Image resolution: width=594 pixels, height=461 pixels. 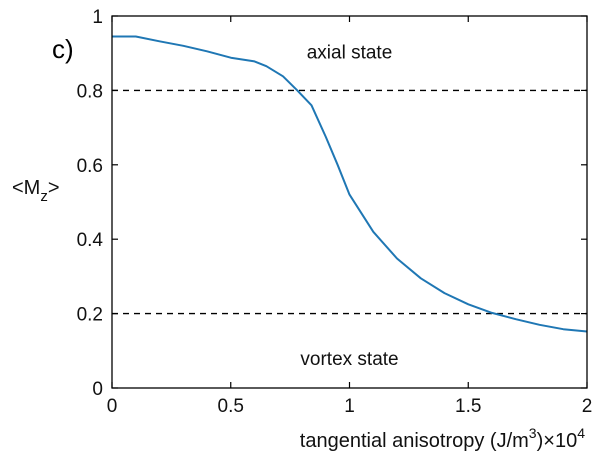 I want to click on annotations: axial state vortex state, so click(x=349, y=206).